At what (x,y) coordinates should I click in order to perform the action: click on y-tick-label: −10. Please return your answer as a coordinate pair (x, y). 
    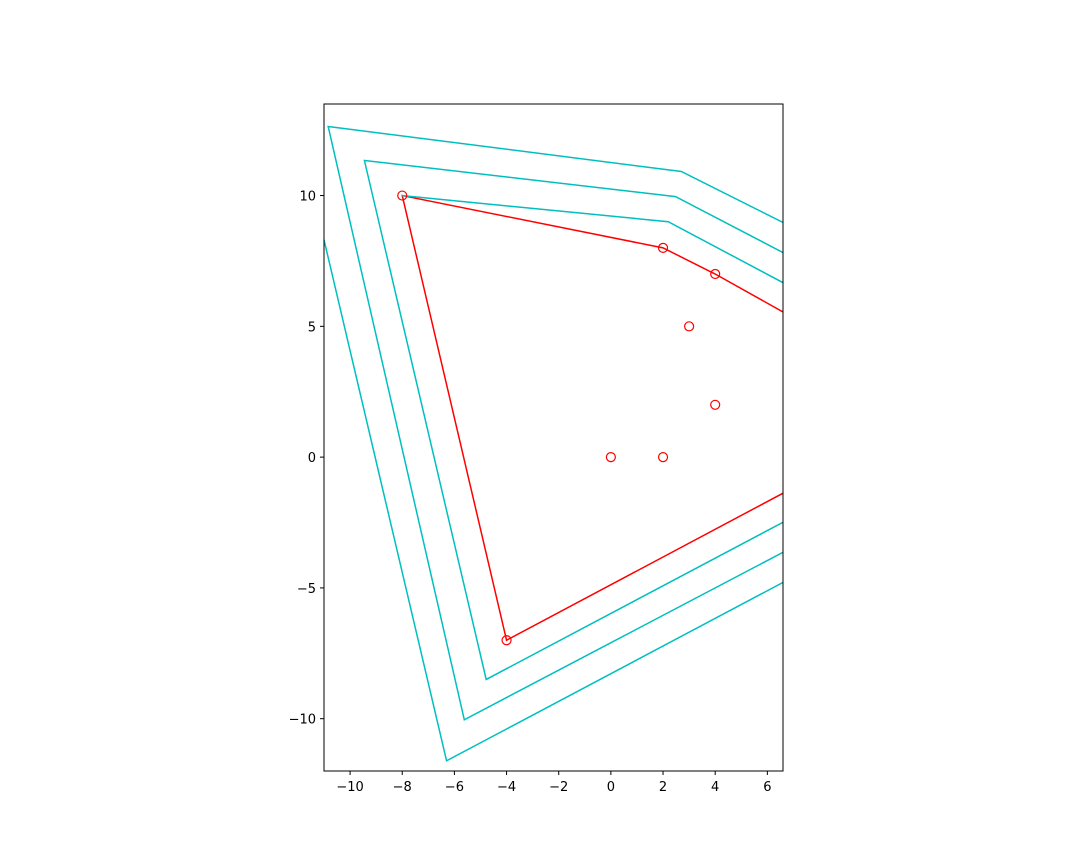
    Looking at the image, I should click on (302, 720).